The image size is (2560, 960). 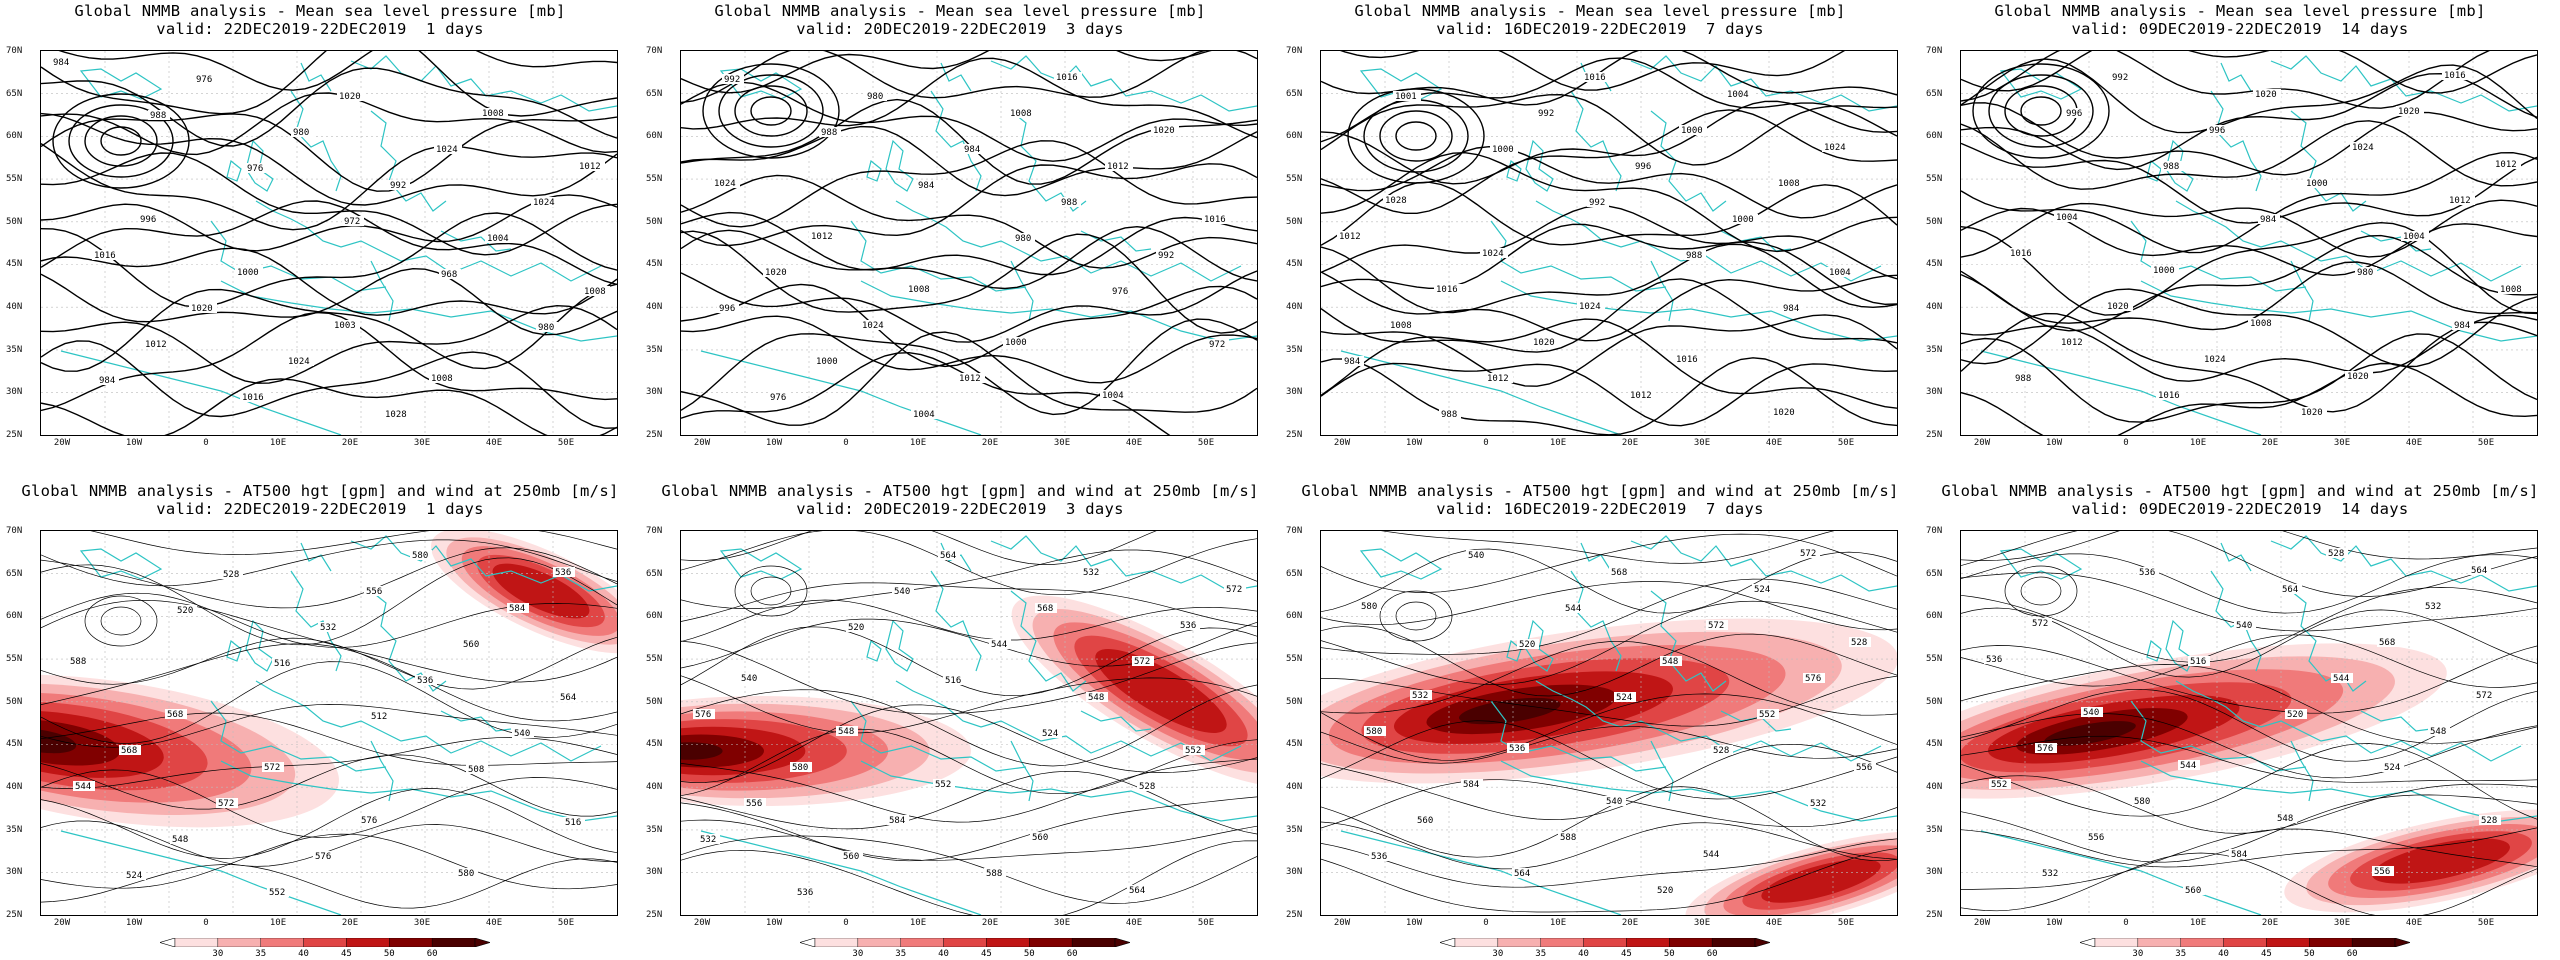 I want to click on lon-tick-label: 20E, so click(x=1630, y=923).